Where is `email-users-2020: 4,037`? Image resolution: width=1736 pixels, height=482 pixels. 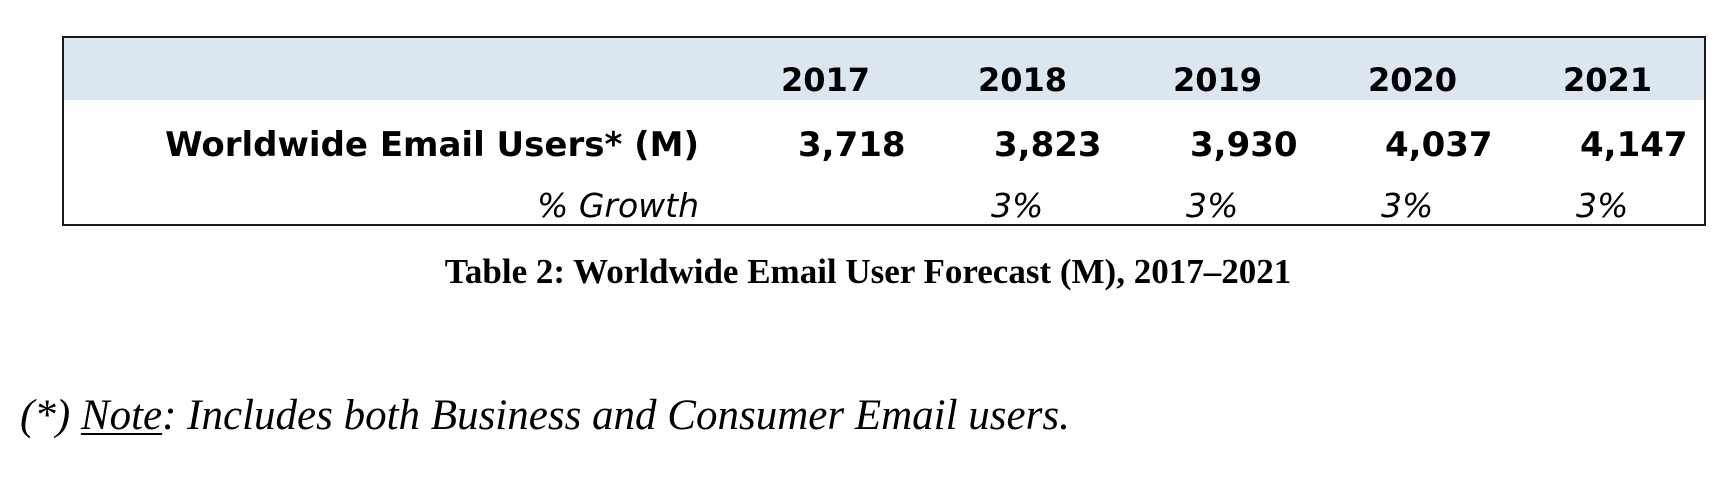 email-users-2020: 4,037 is located at coordinates (1439, 145).